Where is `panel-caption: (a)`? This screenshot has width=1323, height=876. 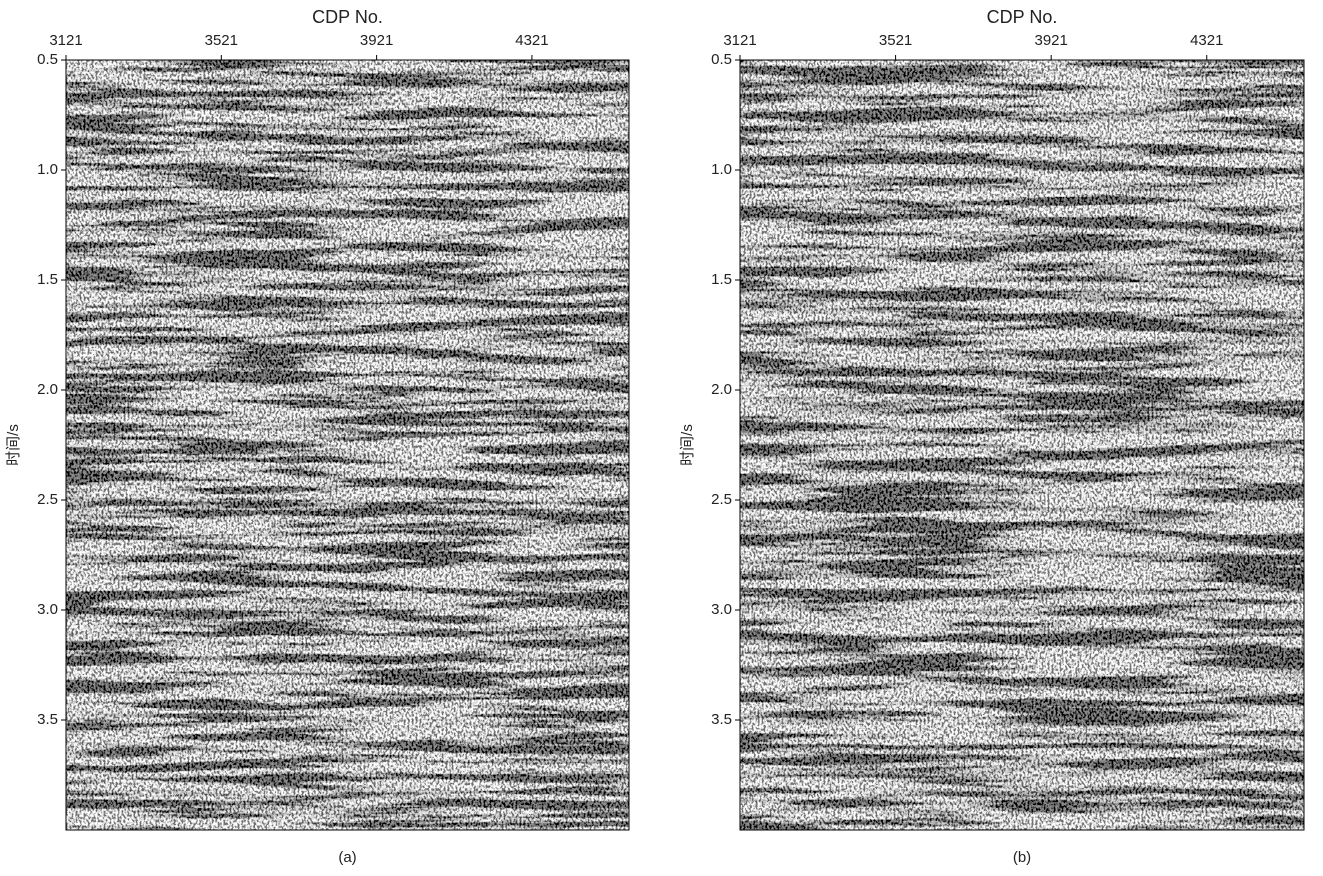 panel-caption: (a) is located at coordinates (347, 857).